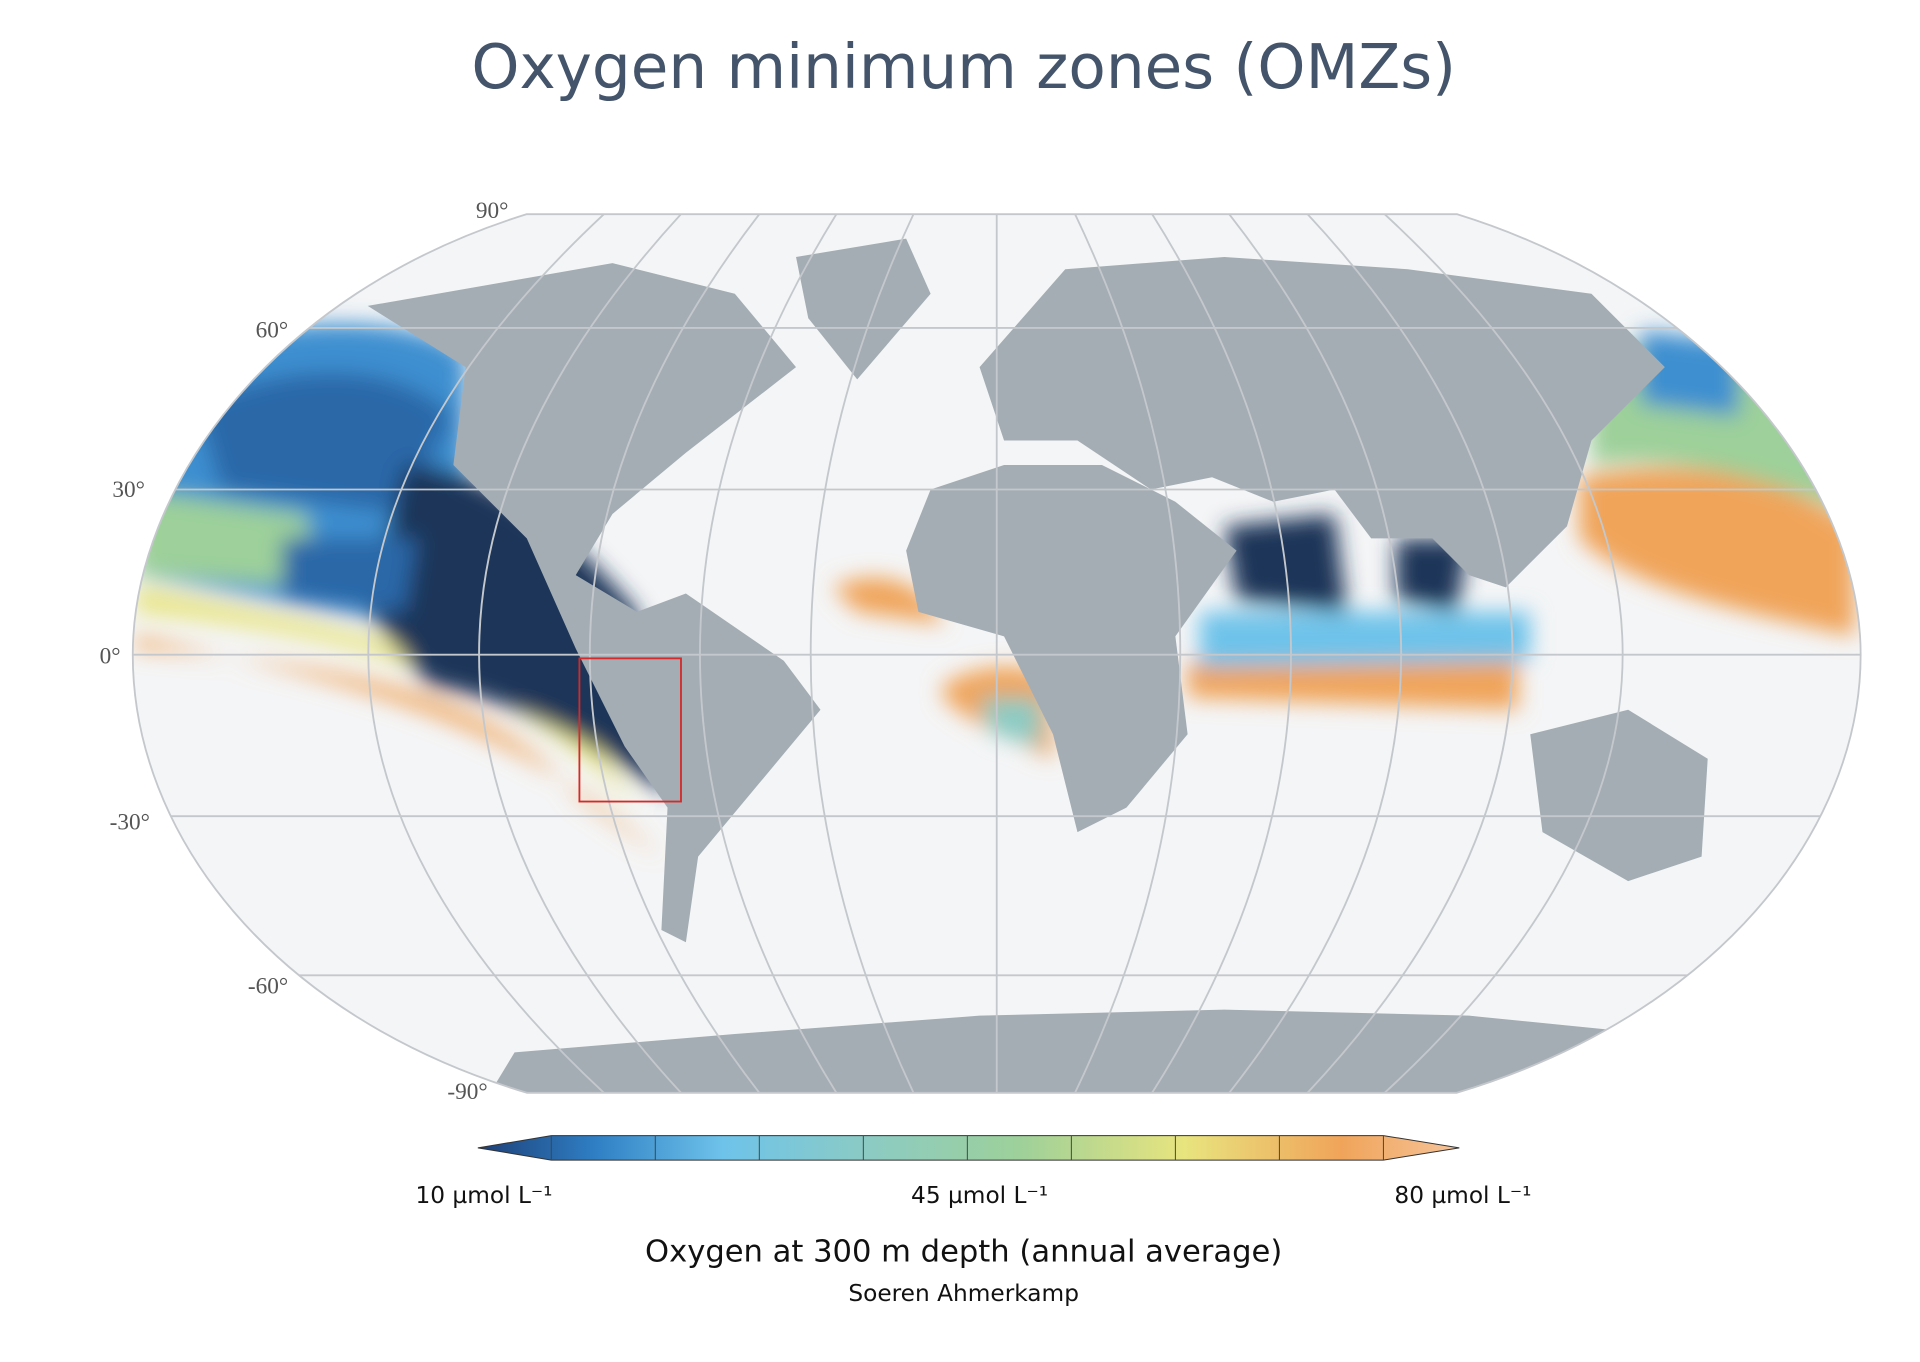 The image size is (1920, 1362). What do you see at coordinates (467, 1092) in the screenshot?
I see `lat-label: -90°` at bounding box center [467, 1092].